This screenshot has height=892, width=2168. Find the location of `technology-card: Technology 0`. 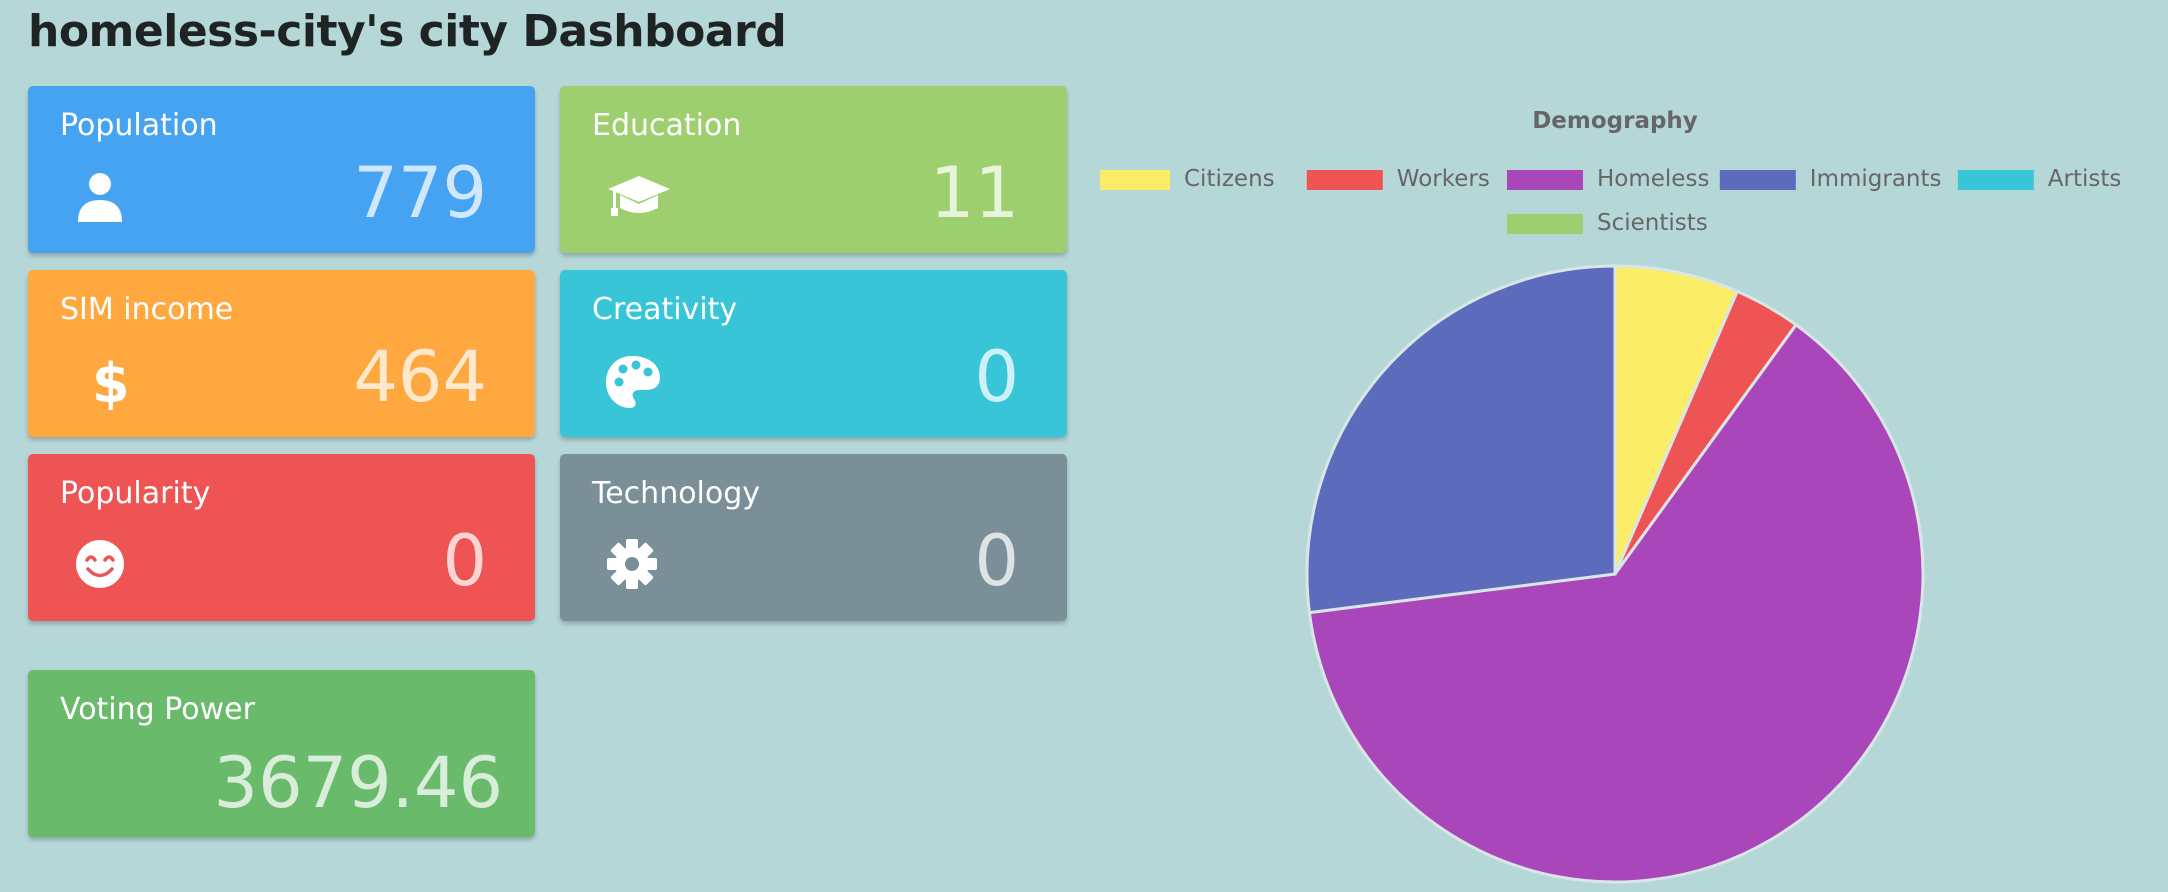

technology-card: Technology 0 is located at coordinates (813, 537).